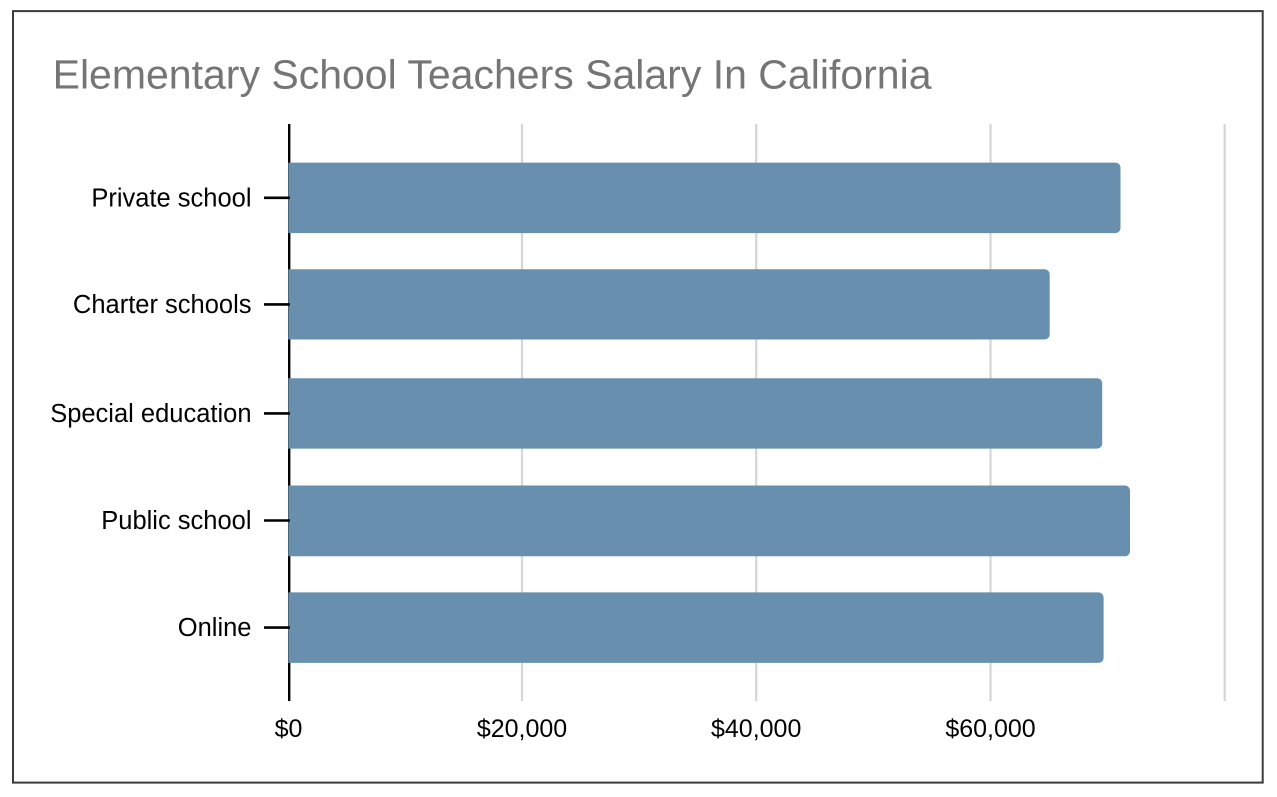  What do you see at coordinates (756, 729) in the screenshot?
I see `svg-text: $40,000` at bounding box center [756, 729].